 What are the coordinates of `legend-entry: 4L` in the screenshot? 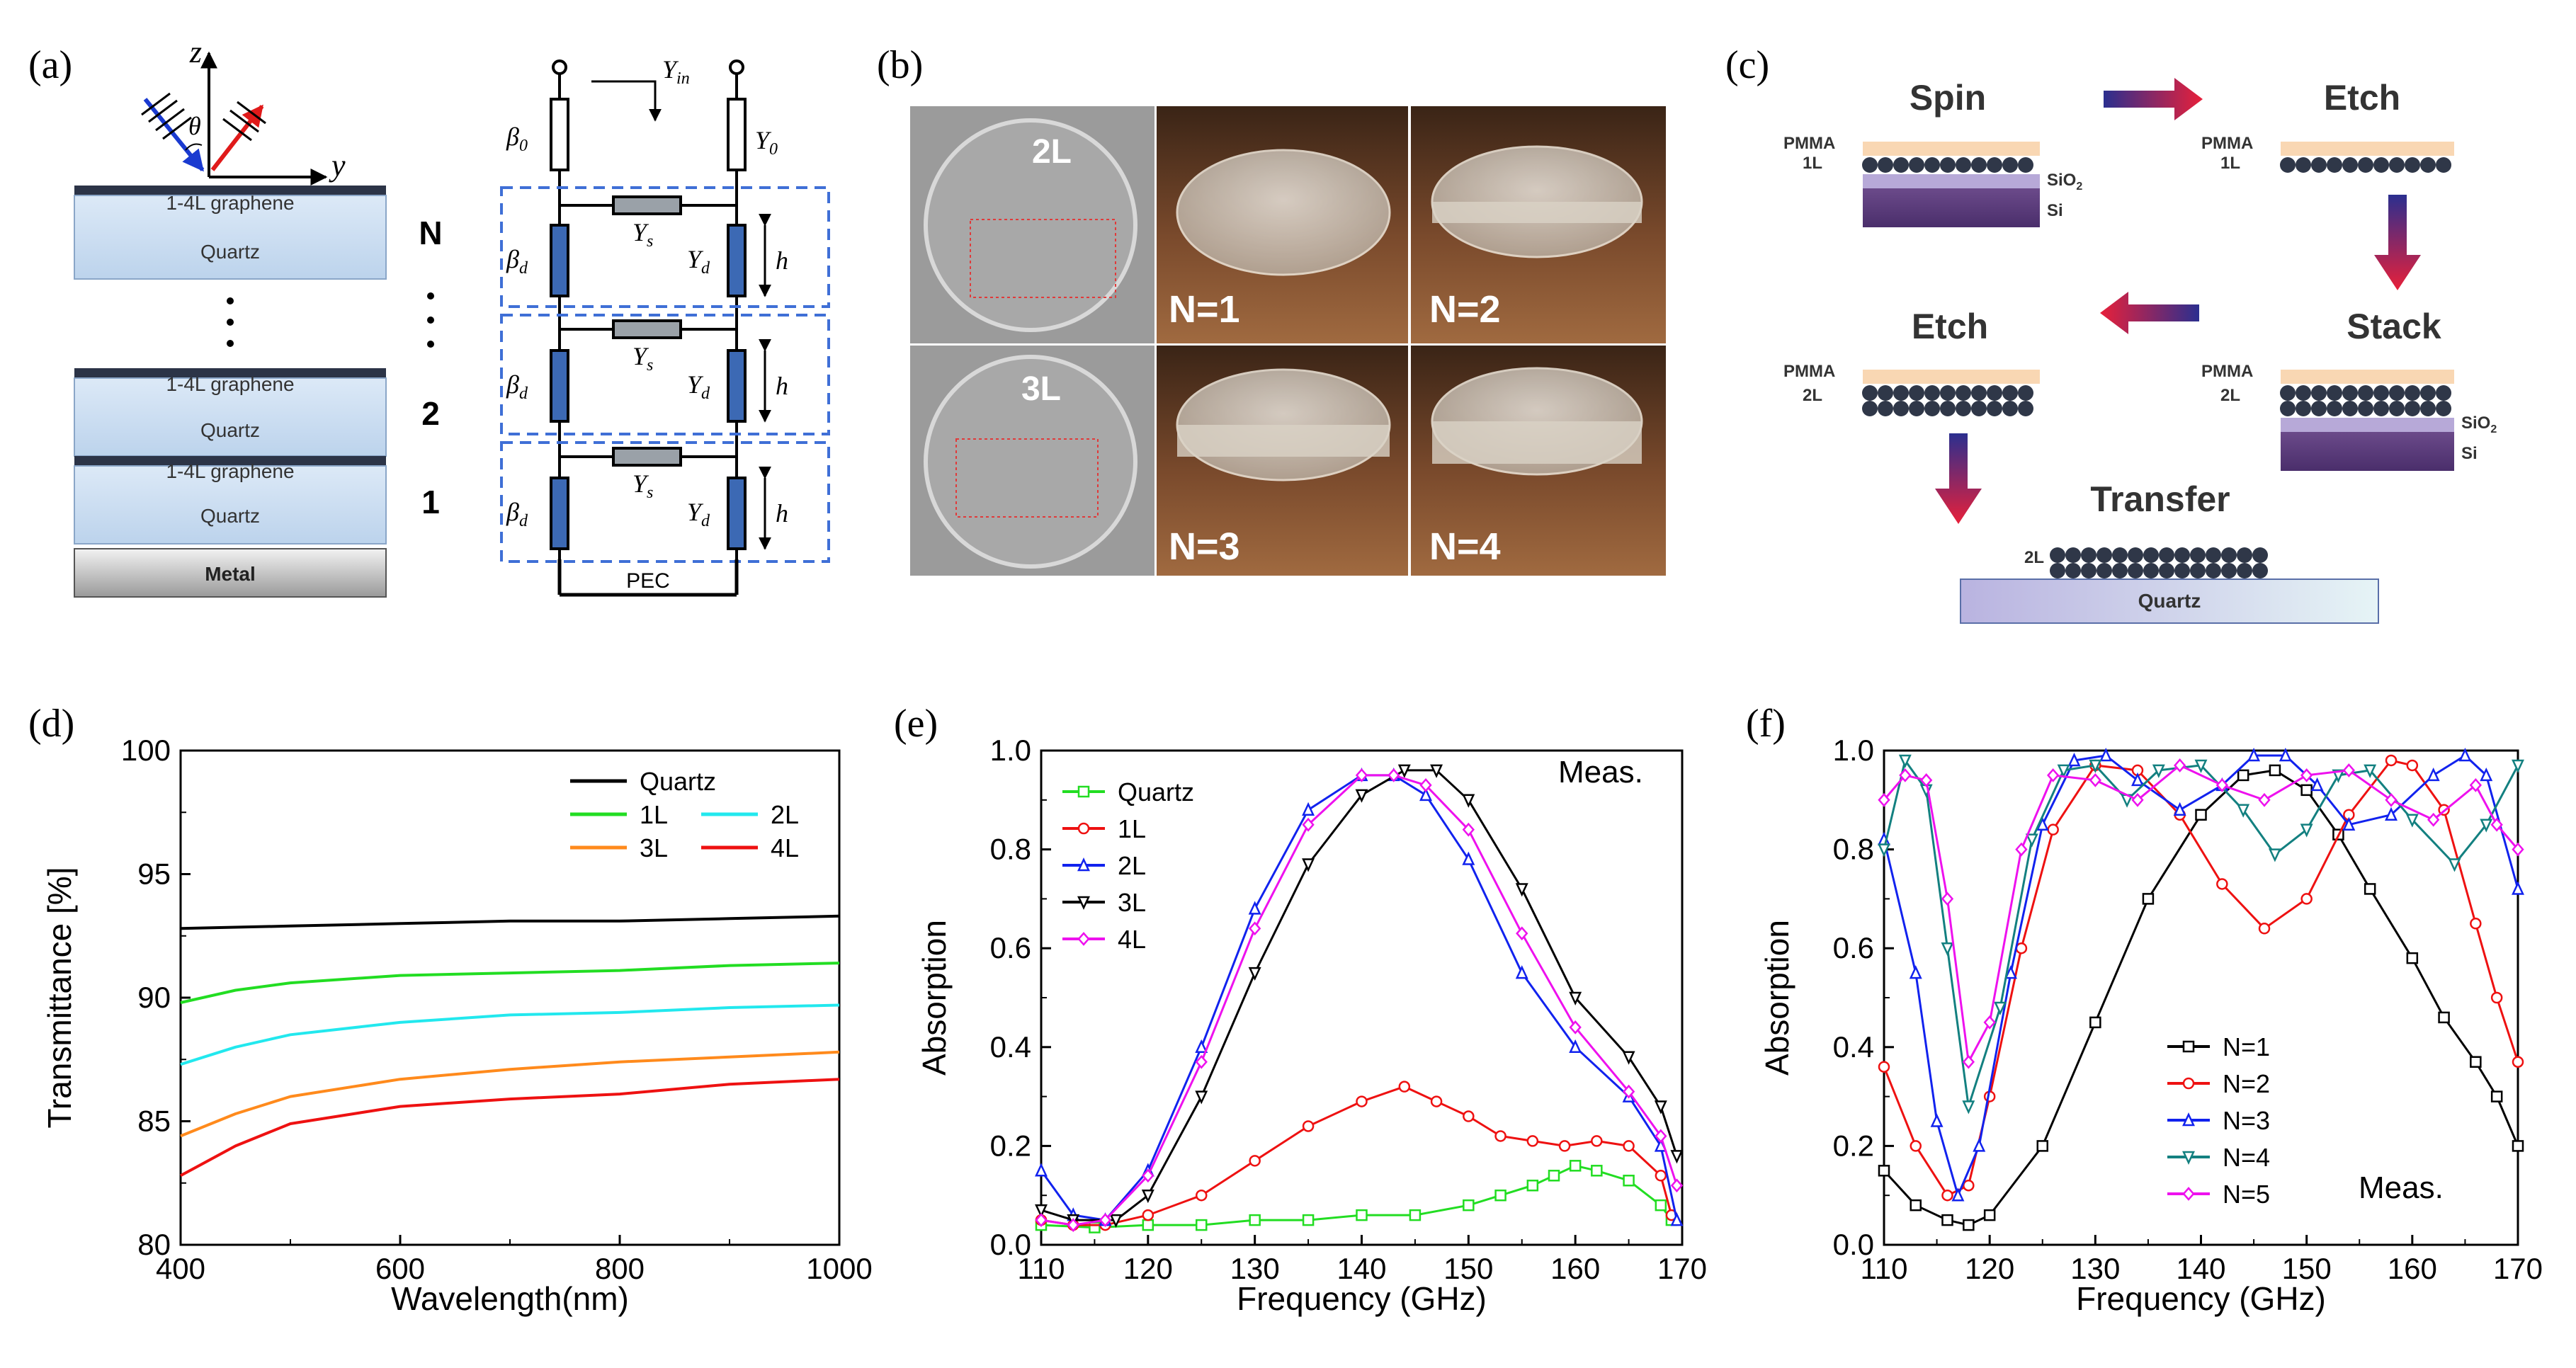 It's located at (785, 847).